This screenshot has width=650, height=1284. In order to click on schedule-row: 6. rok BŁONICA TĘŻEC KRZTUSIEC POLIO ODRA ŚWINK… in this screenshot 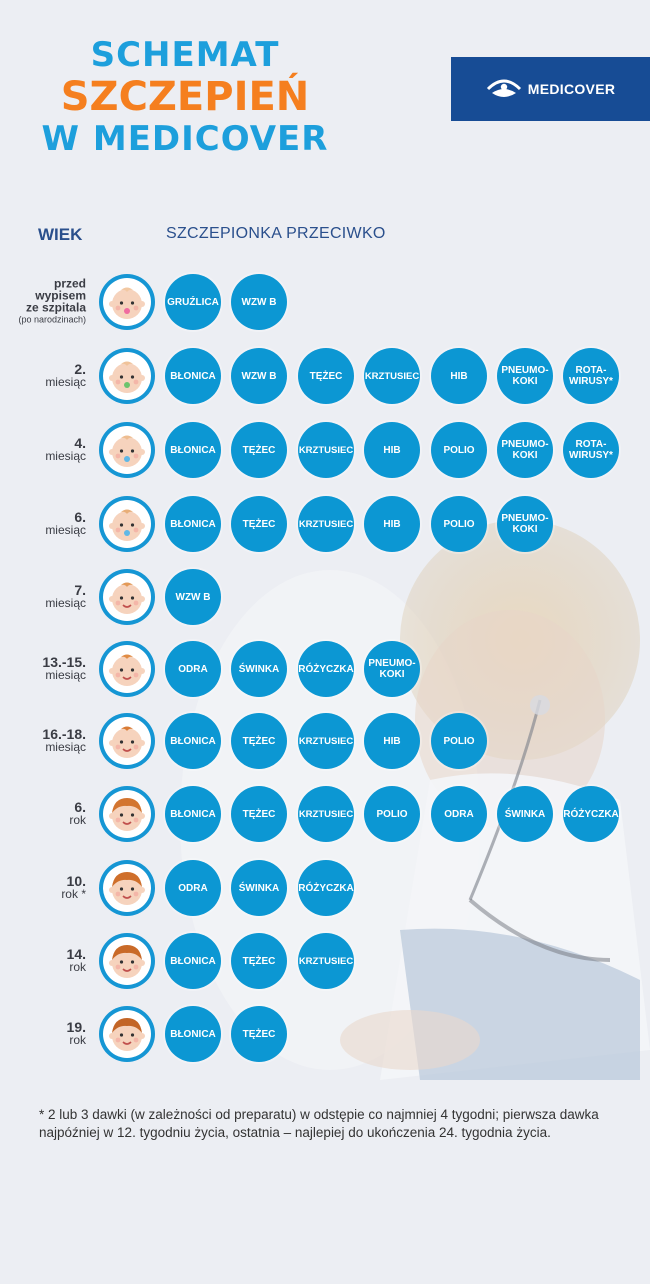, I will do `click(325, 814)`.